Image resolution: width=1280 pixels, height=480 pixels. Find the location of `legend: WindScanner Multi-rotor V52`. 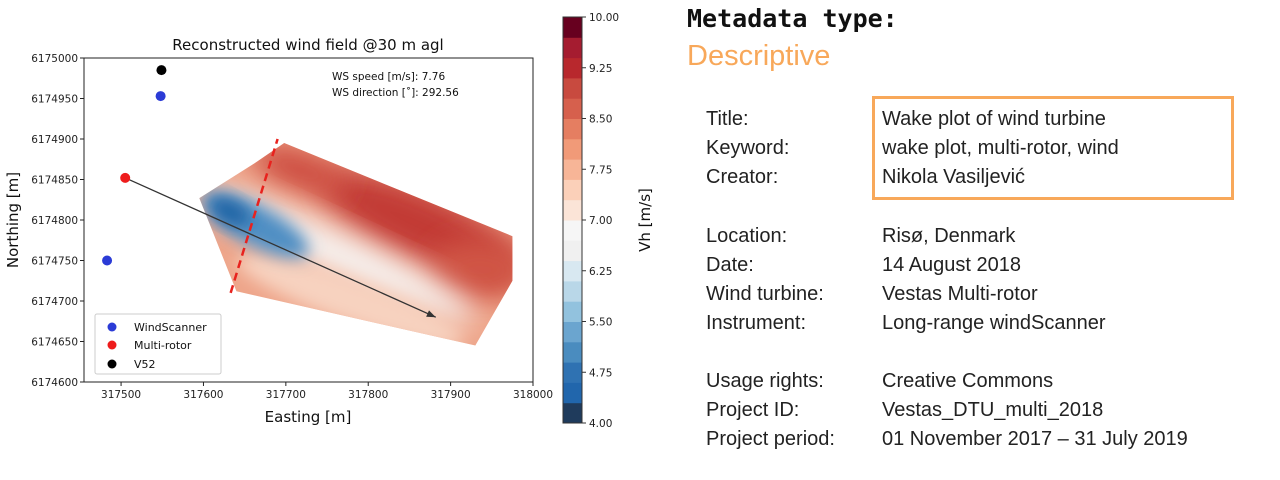

legend: WindScanner Multi-rotor V52 is located at coordinates (158, 344).